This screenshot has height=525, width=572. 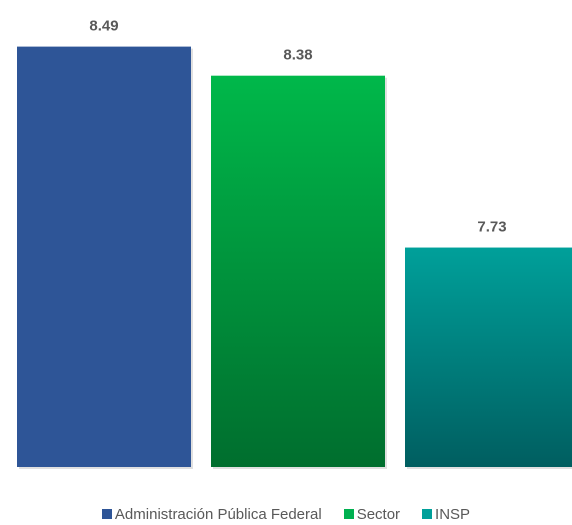 What do you see at coordinates (453, 514) in the screenshot?
I see `legend-label-insp: INSP` at bounding box center [453, 514].